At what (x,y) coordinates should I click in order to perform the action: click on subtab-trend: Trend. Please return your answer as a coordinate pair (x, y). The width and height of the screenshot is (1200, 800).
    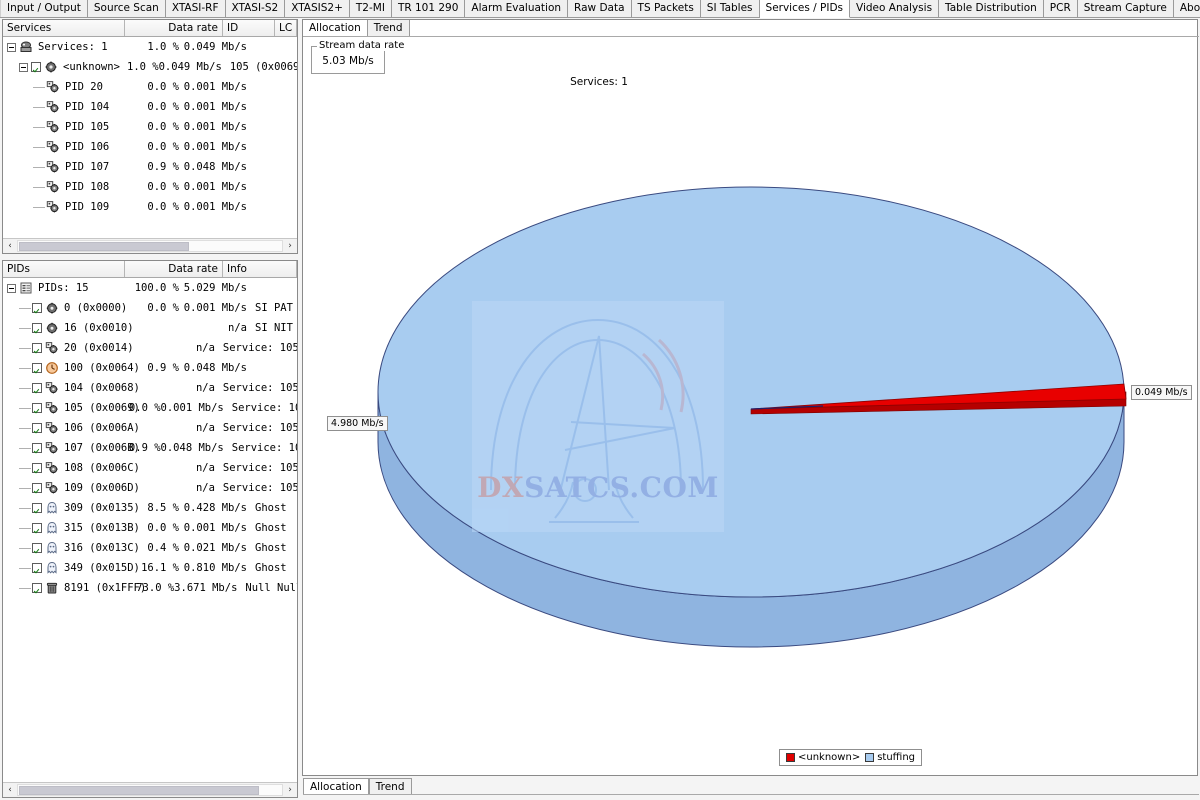
    Looking at the image, I should click on (388, 28).